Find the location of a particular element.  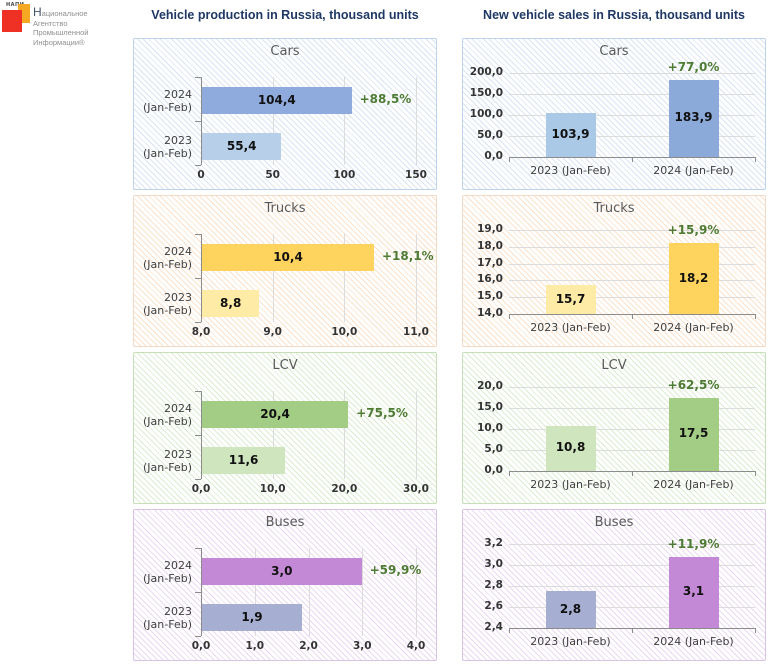

bar-value-label: 1,9 is located at coordinates (252, 617).